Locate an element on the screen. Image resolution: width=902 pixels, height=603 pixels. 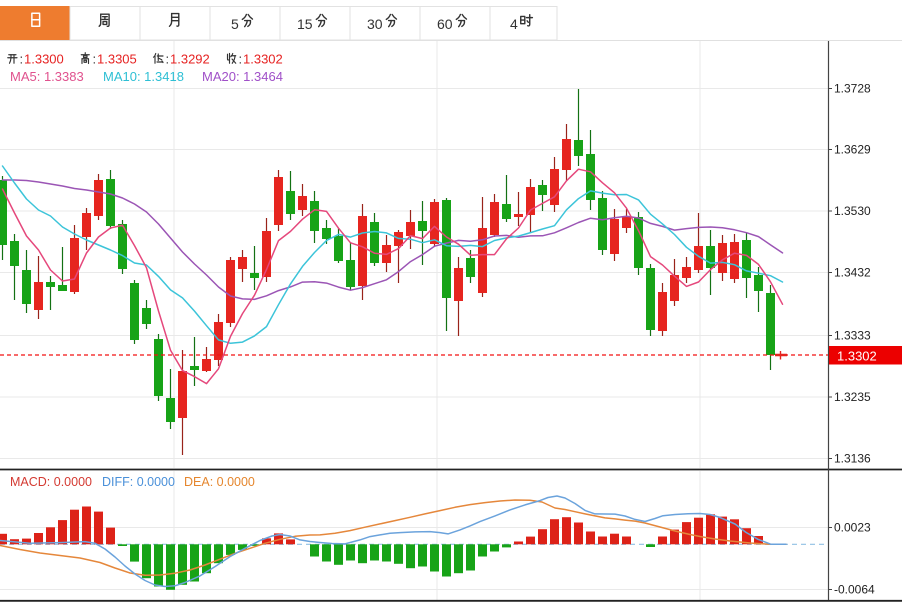
svg-text: 60 is located at coordinates (445, 24).